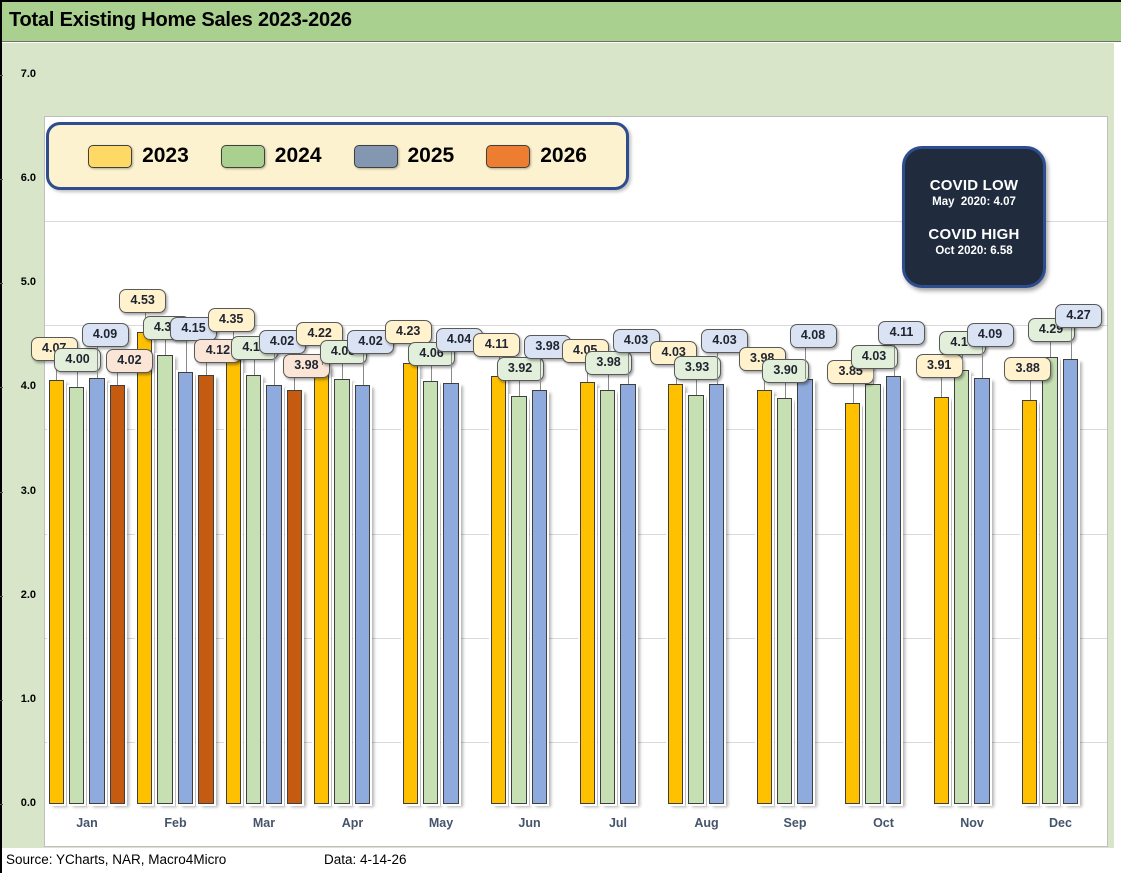 This screenshot has height=873, width=1121. I want to click on legend-item-2024: 2024, so click(271, 156).